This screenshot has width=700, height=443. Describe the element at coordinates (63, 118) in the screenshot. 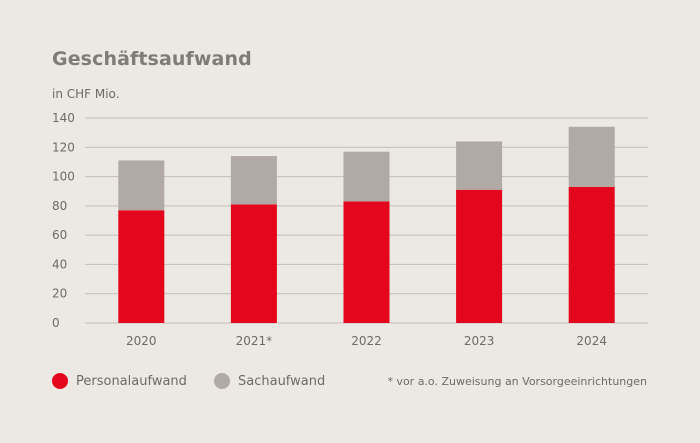

I see `y-tick-label-140: 140` at that location.